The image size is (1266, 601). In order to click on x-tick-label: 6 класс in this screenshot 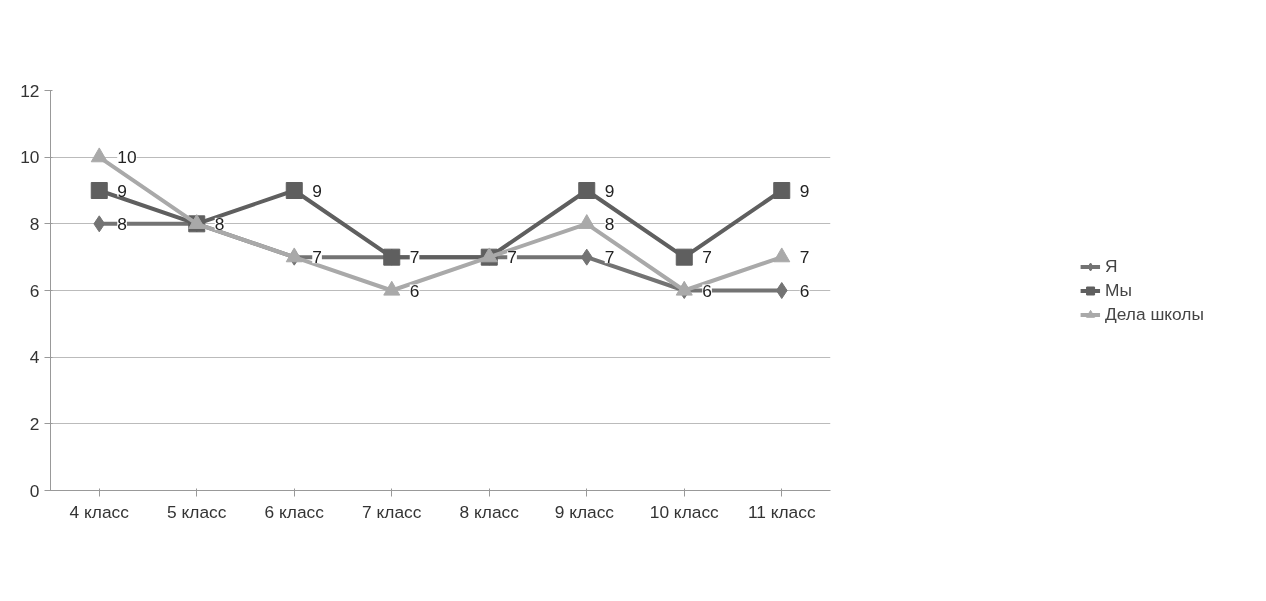, I will do `click(294, 511)`.